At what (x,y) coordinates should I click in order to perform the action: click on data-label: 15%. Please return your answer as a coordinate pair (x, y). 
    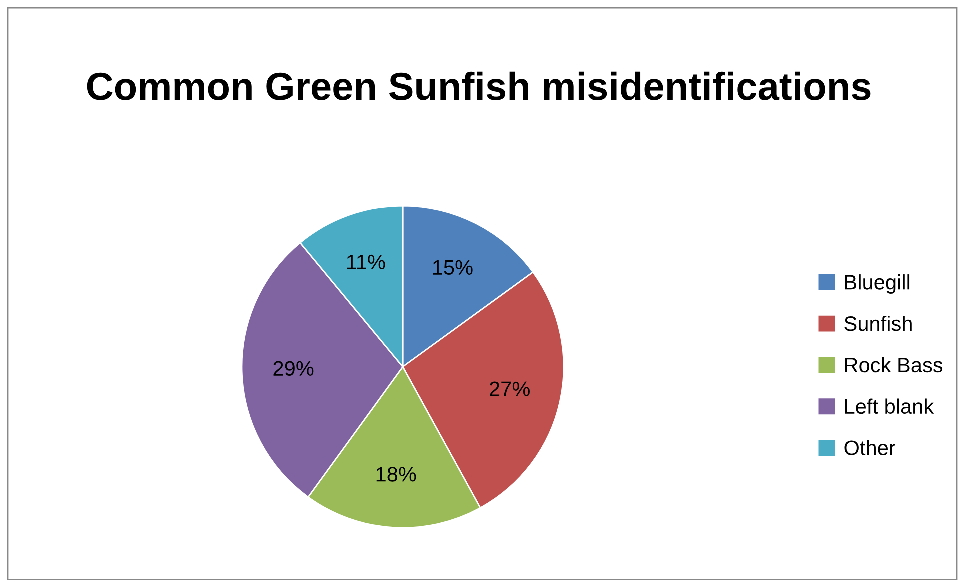
    Looking at the image, I should click on (453, 268).